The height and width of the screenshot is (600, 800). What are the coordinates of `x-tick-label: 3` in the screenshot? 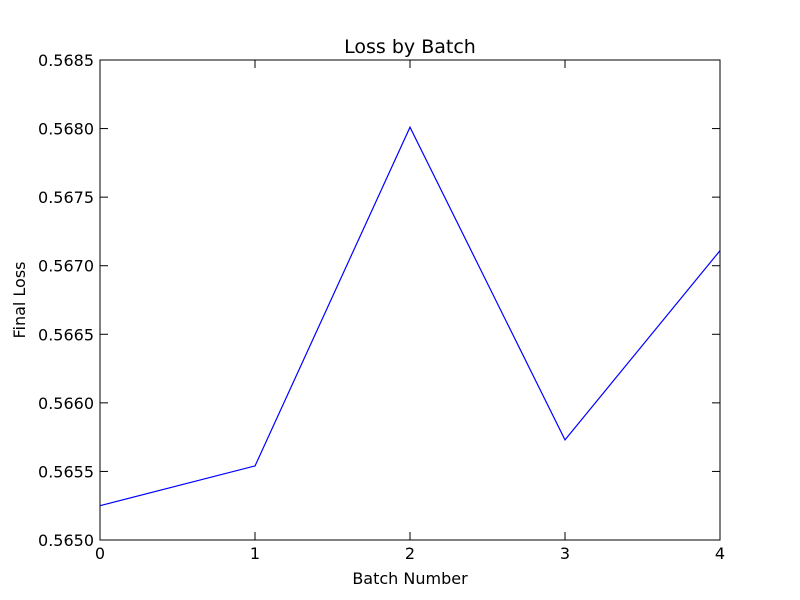 It's located at (565, 553).